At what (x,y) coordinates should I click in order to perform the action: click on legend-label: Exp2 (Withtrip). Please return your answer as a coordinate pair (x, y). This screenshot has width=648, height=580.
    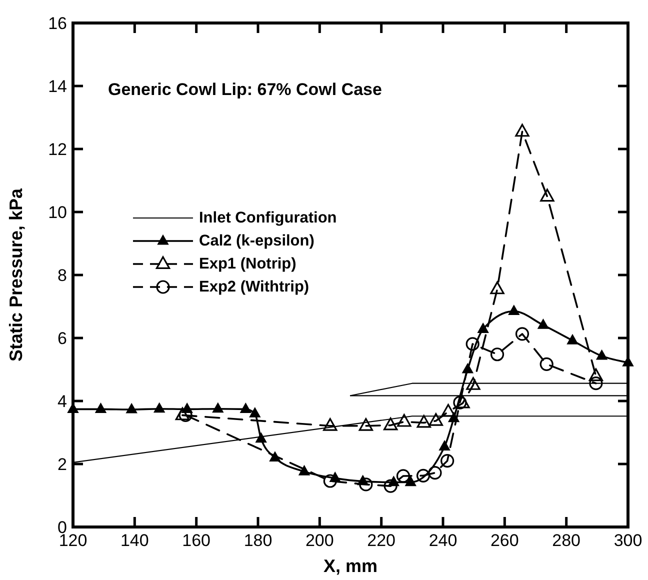
    Looking at the image, I should click on (254, 287).